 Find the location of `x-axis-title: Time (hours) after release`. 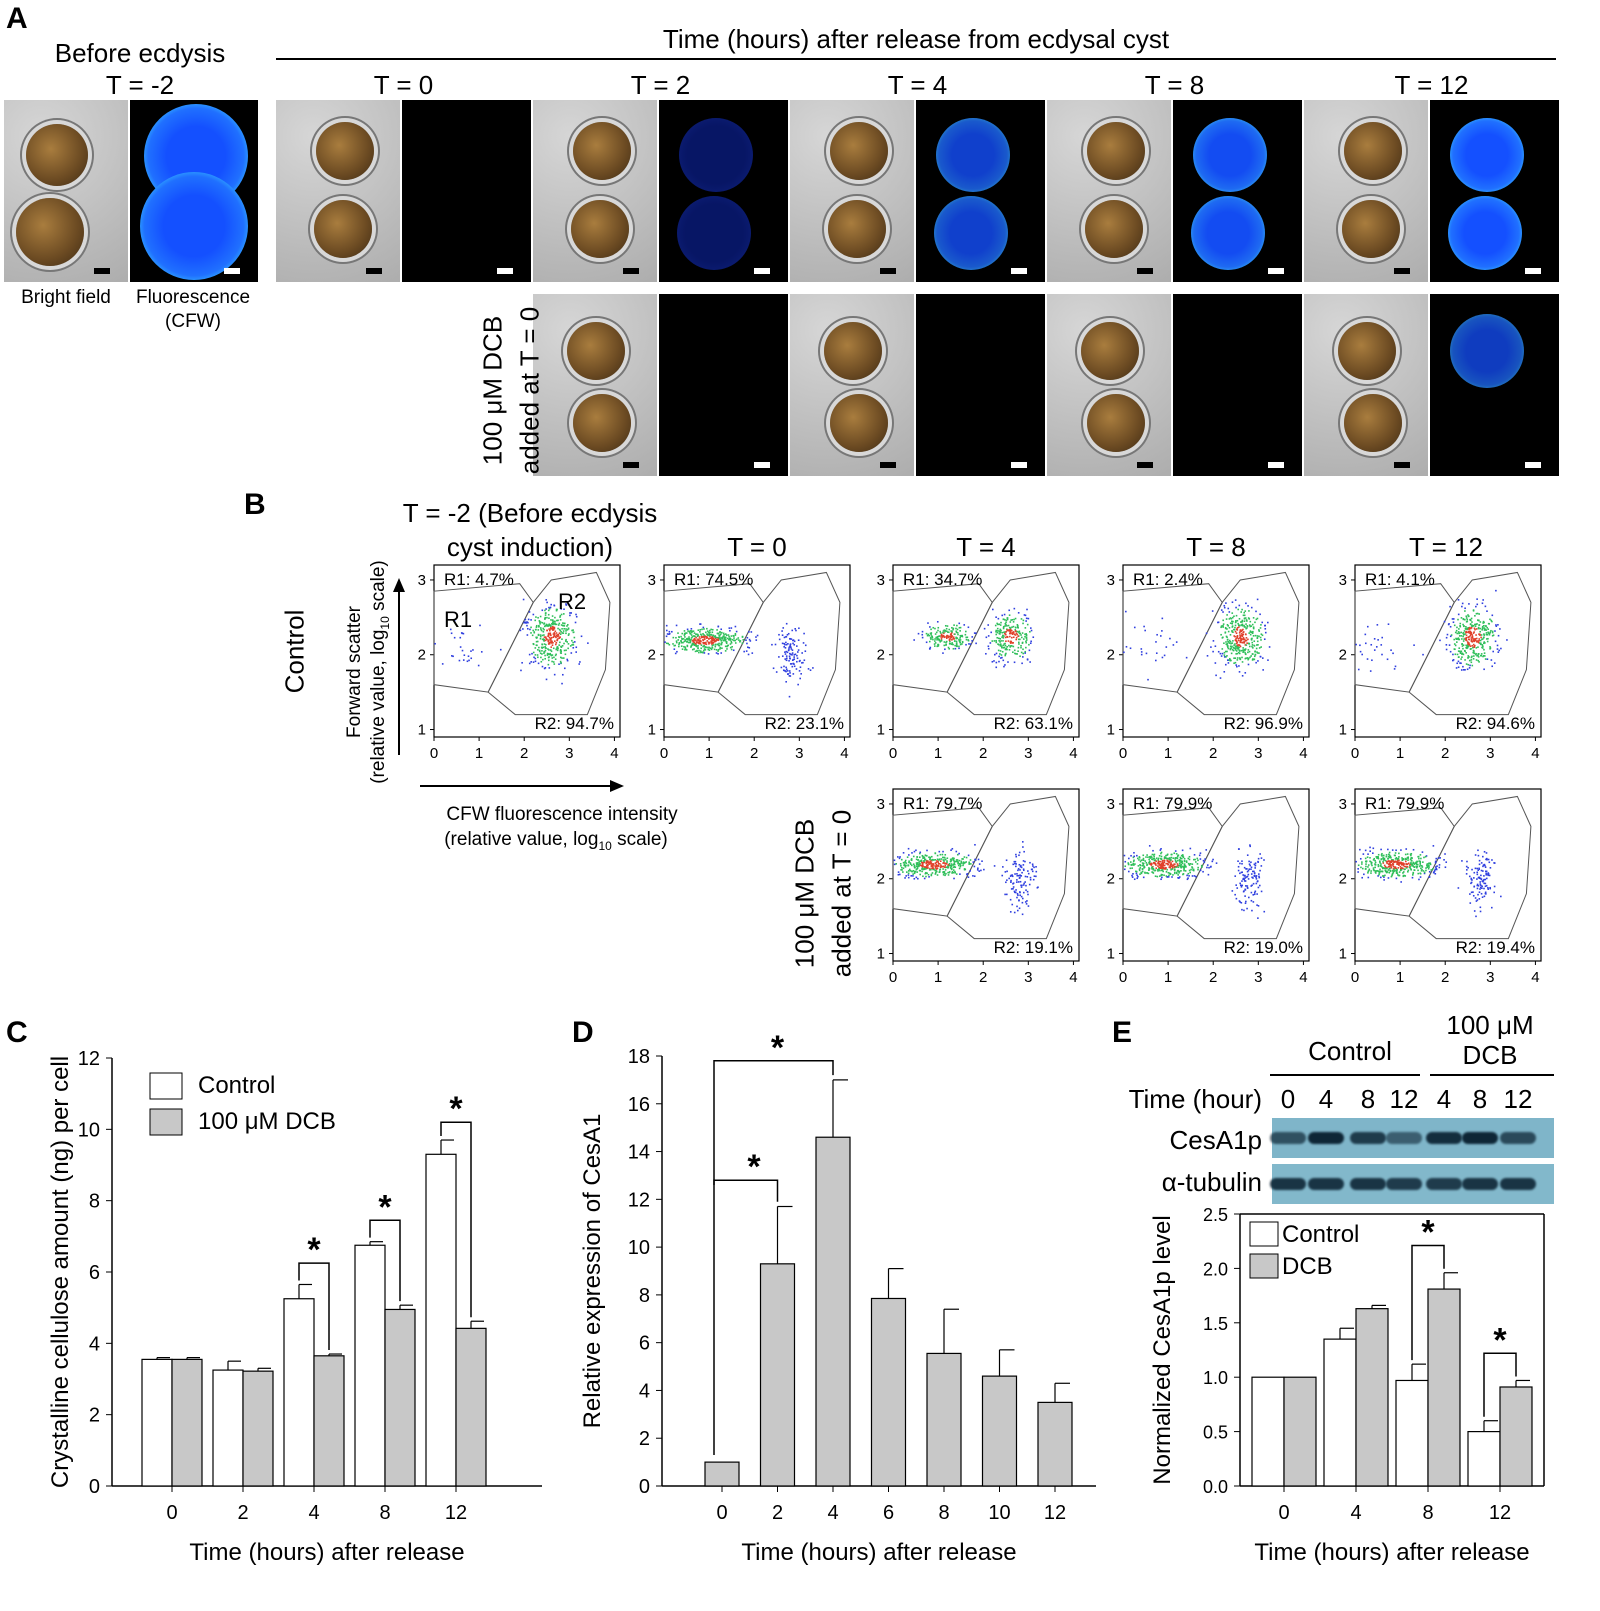

x-axis-title: Time (hours) after release is located at coordinates (878, 1552).